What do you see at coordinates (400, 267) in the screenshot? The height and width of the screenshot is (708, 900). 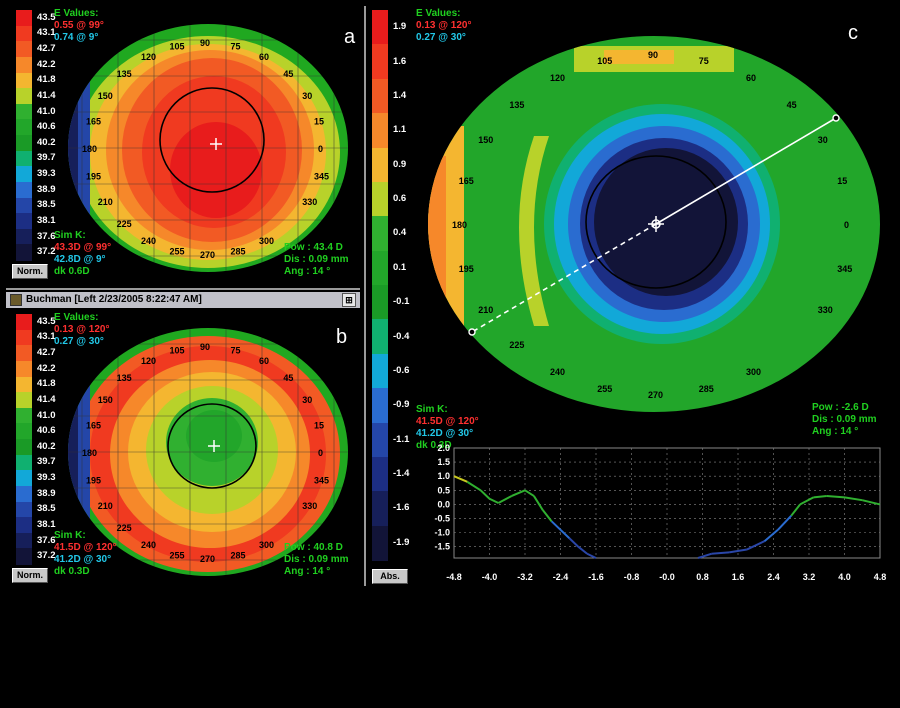 I see `panel-c-scale-label: 0.1` at bounding box center [400, 267].